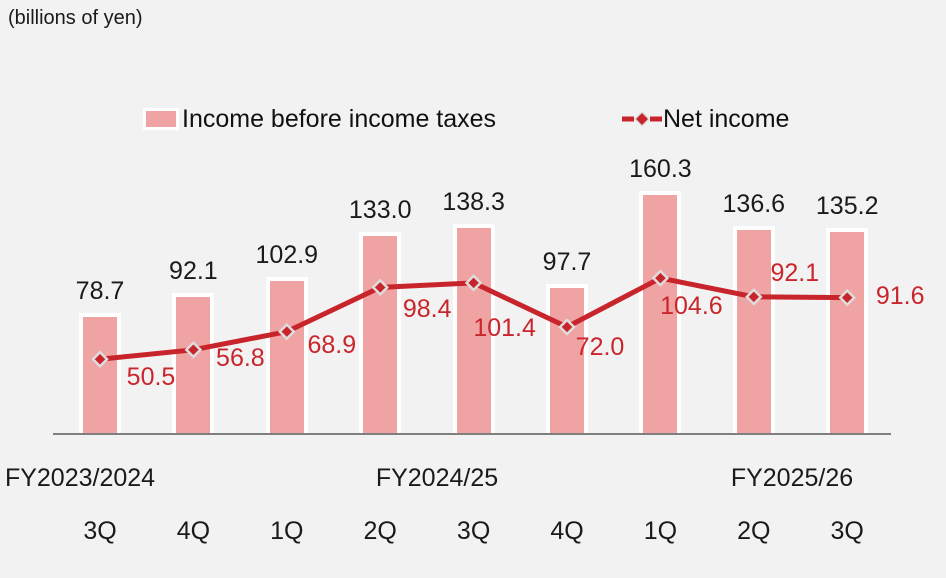  What do you see at coordinates (472, 434) in the screenshot?
I see `x-axis-line` at bounding box center [472, 434].